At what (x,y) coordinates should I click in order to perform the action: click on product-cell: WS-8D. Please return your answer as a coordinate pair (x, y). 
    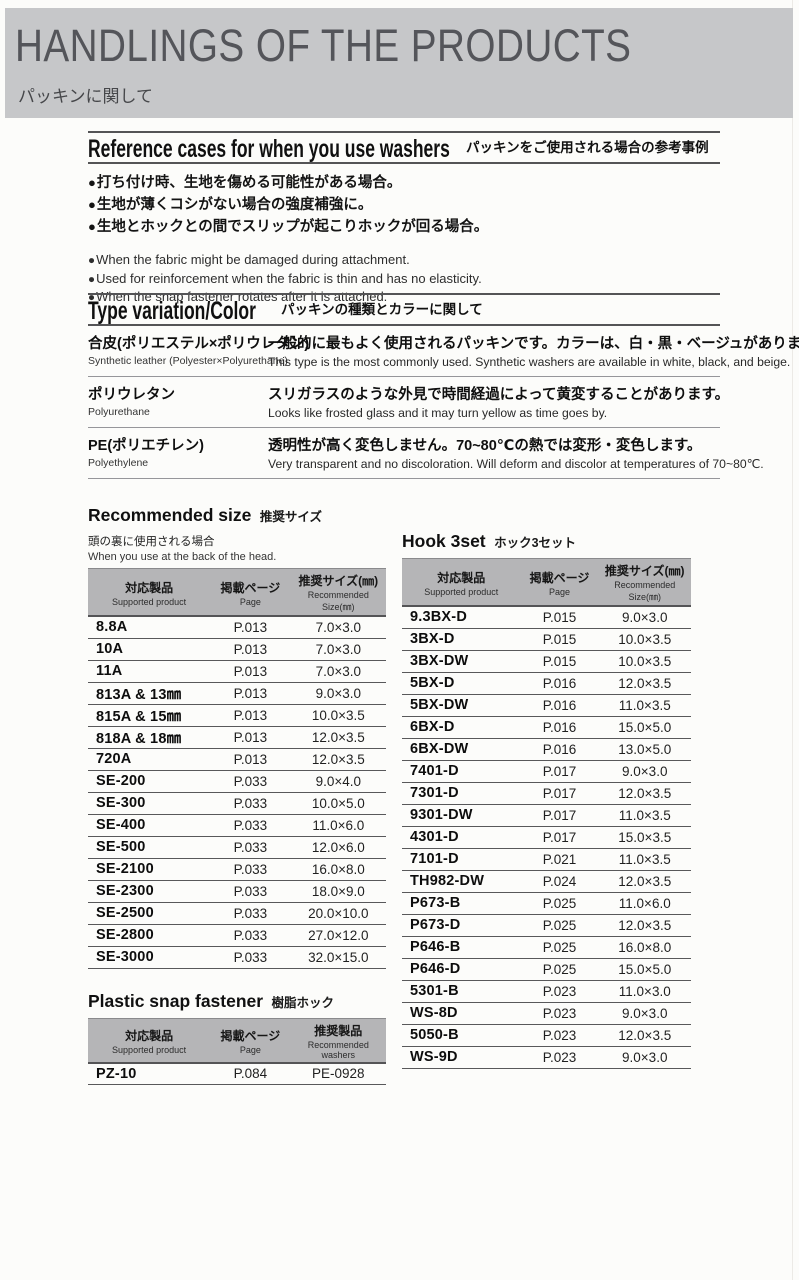
    Looking at the image, I should click on (461, 1013).